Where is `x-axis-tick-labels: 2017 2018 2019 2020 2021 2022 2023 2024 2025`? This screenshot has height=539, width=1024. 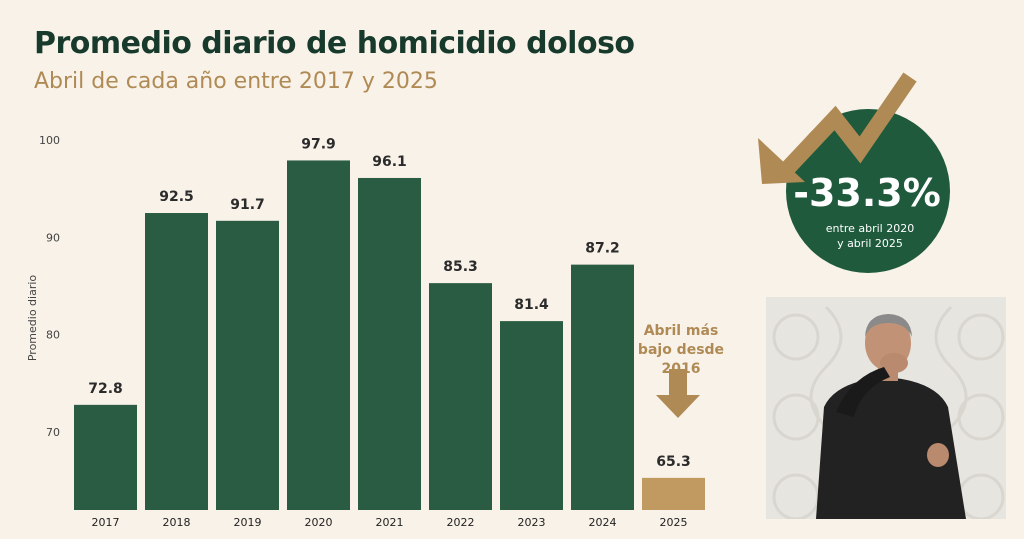 x-axis-tick-labels: 2017 2018 2019 2020 2021 2022 2023 2024 2025 is located at coordinates (390, 522).